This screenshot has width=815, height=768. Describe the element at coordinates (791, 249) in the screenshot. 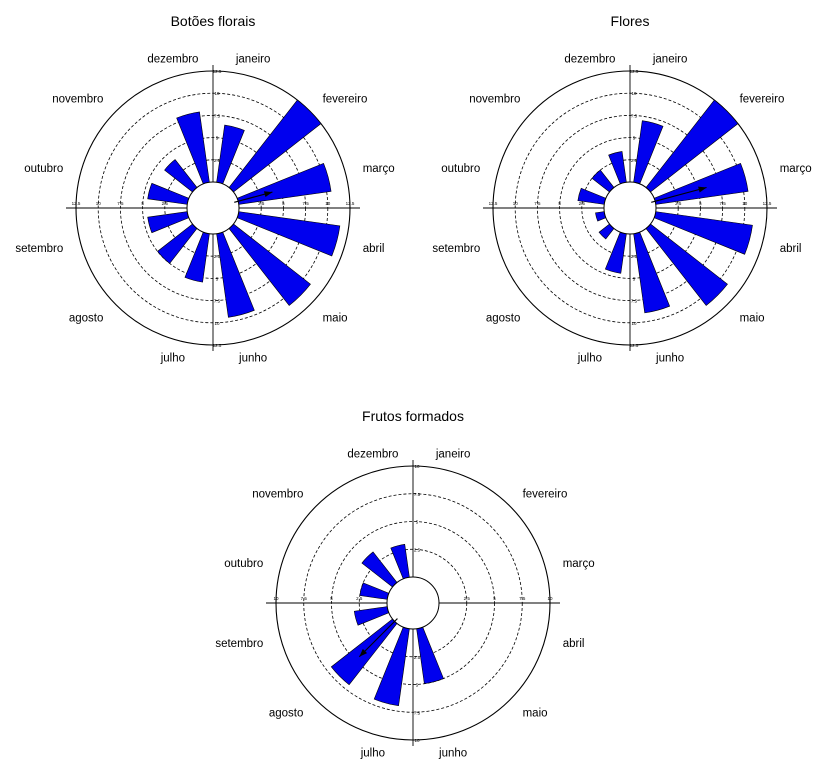

I see `month-label-abril: abril` at that location.